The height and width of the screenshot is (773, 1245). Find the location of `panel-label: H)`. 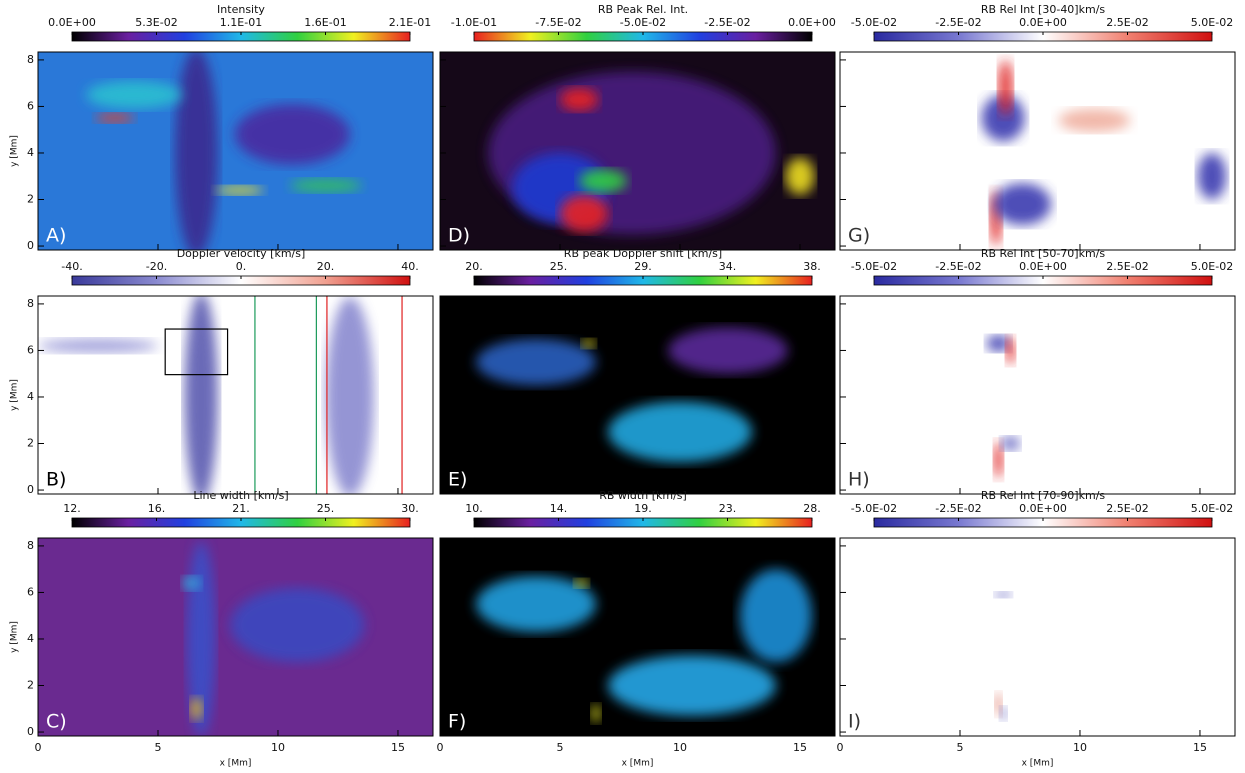

panel-label: H) is located at coordinates (859, 480).